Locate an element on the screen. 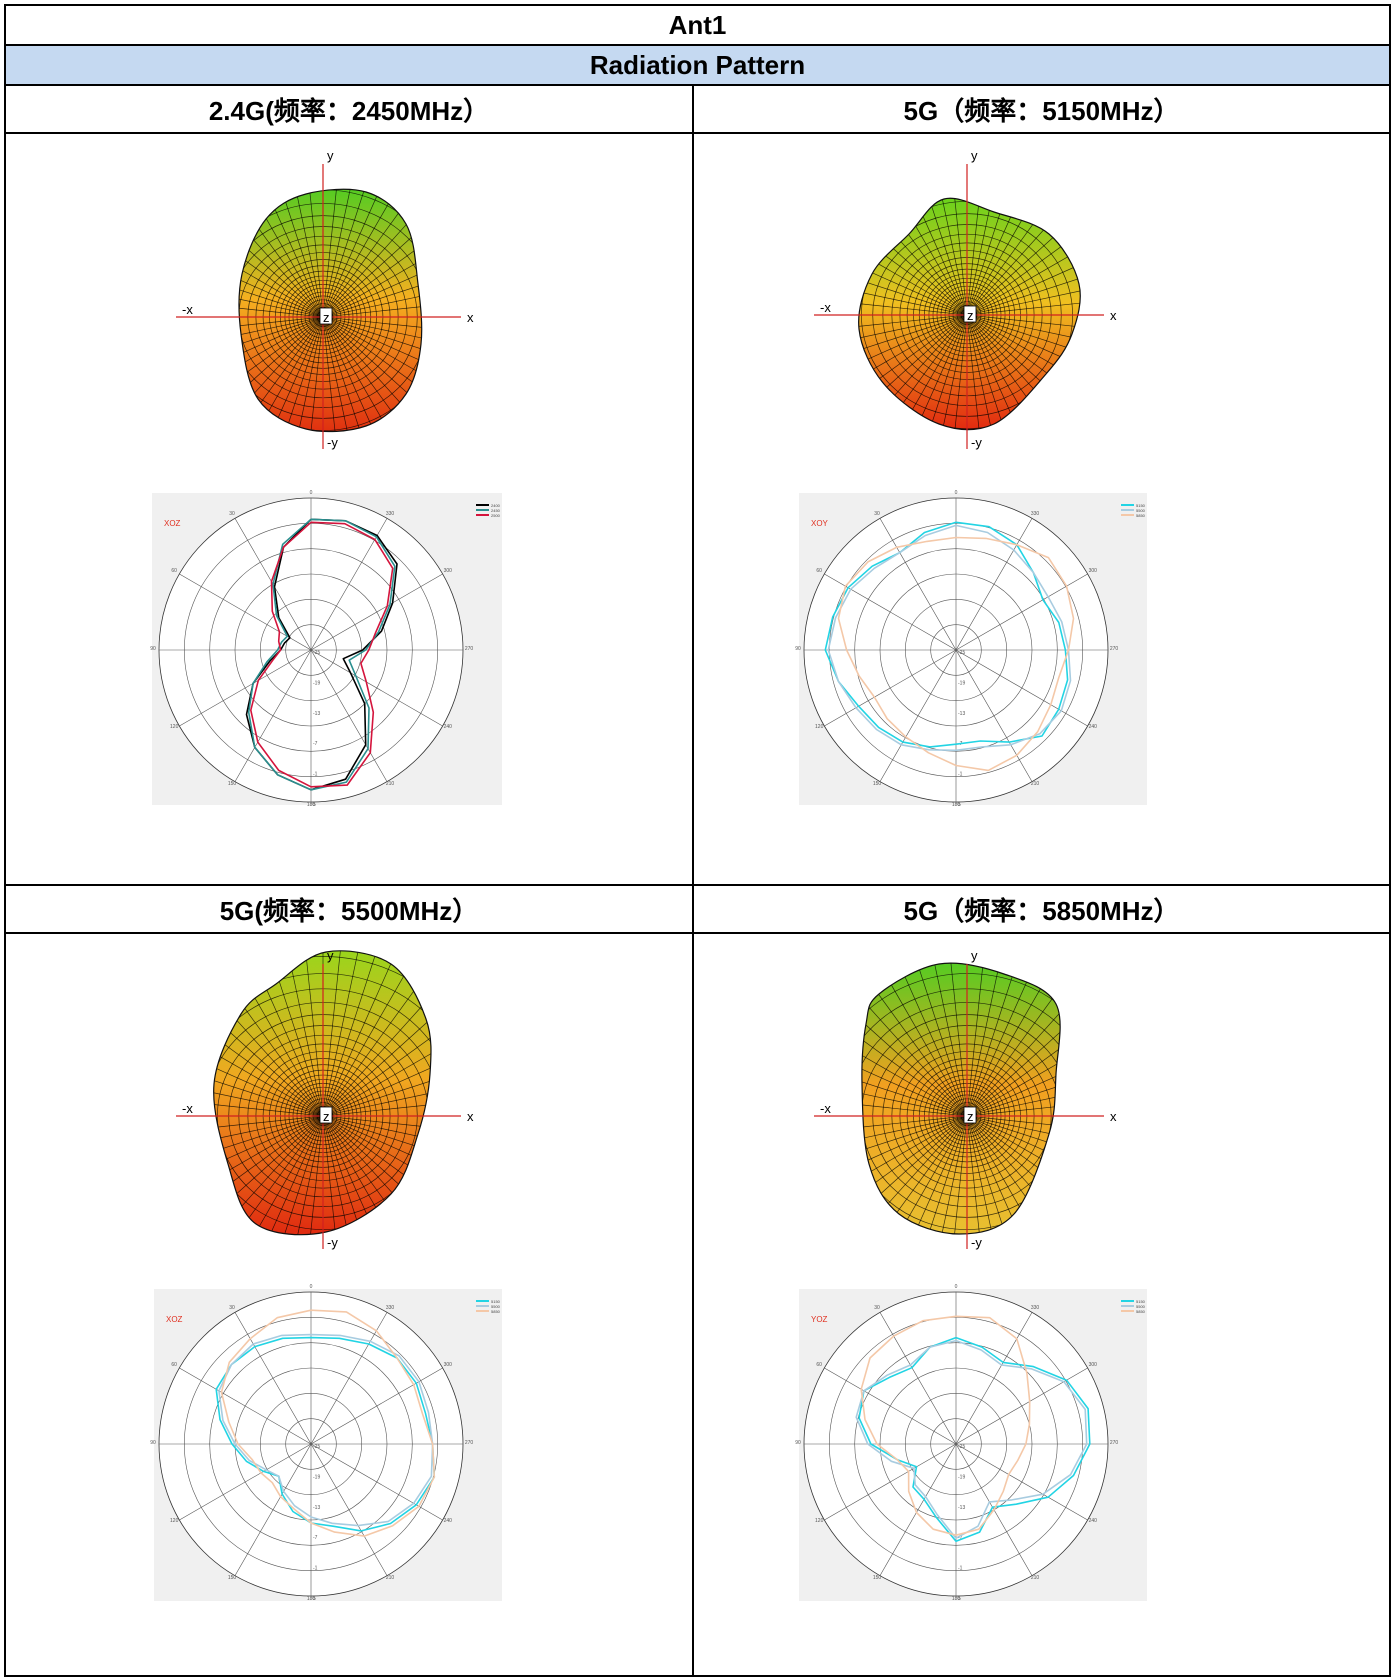 This screenshot has width=1393, height=1680. legend-label: 2500 is located at coordinates (496, 515).